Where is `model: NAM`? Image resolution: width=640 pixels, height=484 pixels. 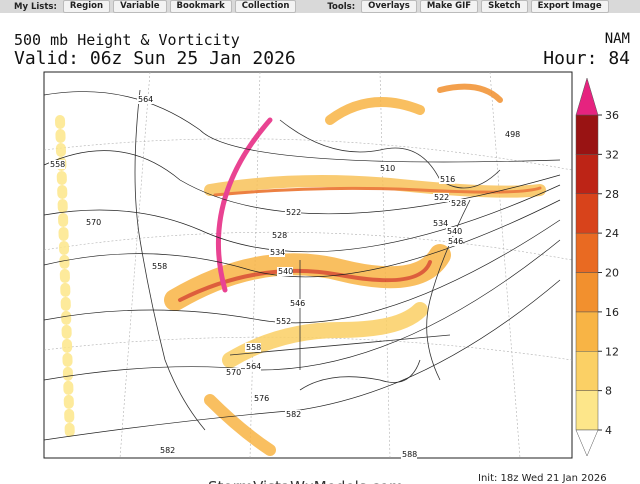
model: NAM is located at coordinates (617, 39).